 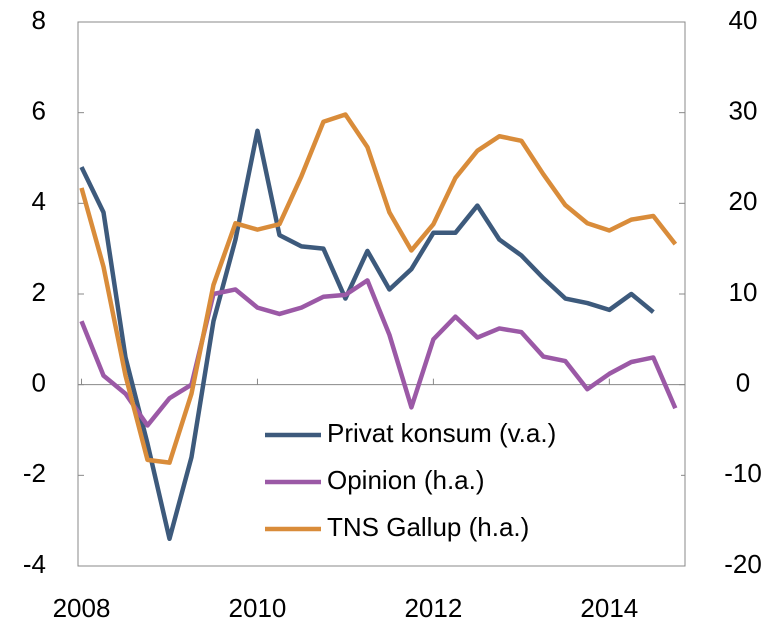 I want to click on y2-tick-label: 0, so click(x=743, y=383).